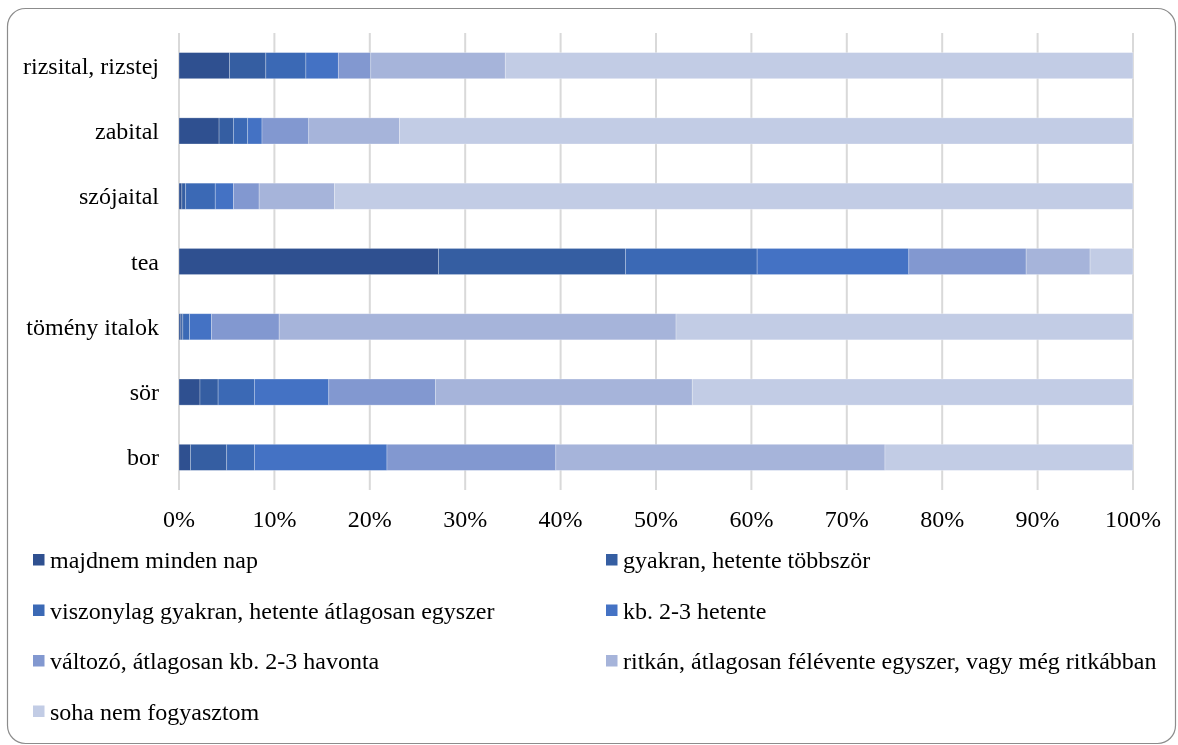 This screenshot has width=1178, height=745. I want to click on legend-label: ritkán, átlagosan félévente egyszer, vagy még ritkábban, so click(890, 661).